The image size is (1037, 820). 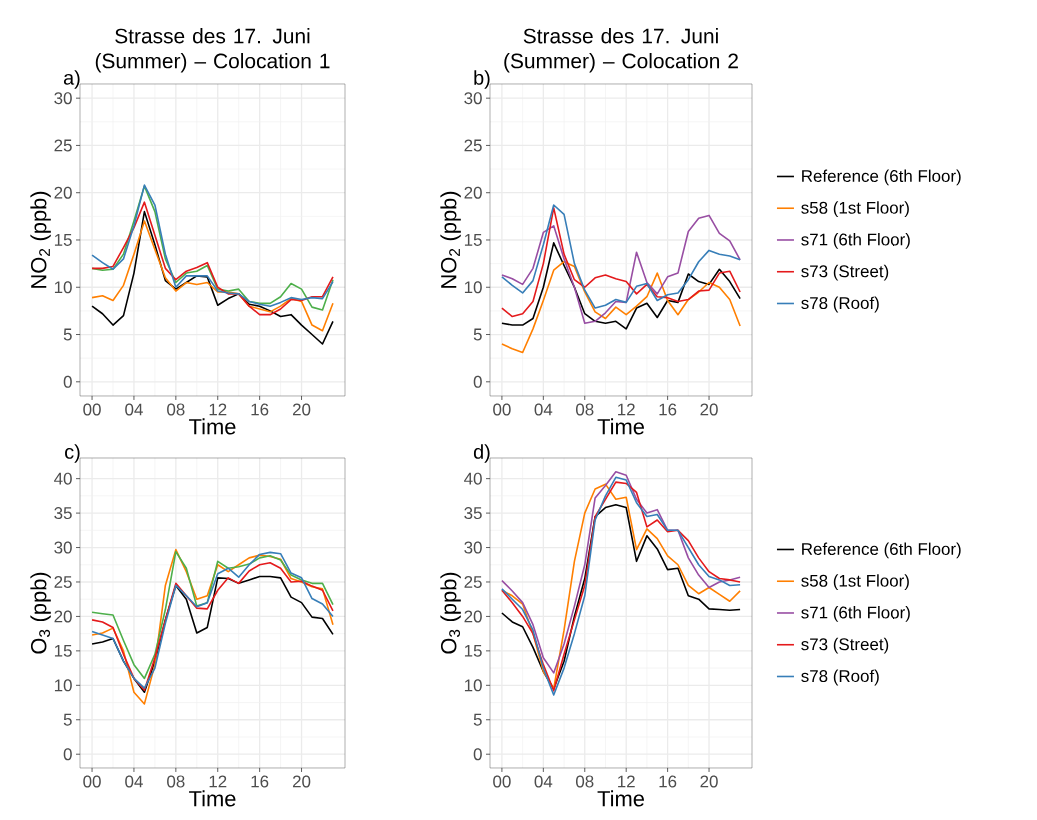 What do you see at coordinates (482, 79) in the screenshot?
I see `text: b)` at bounding box center [482, 79].